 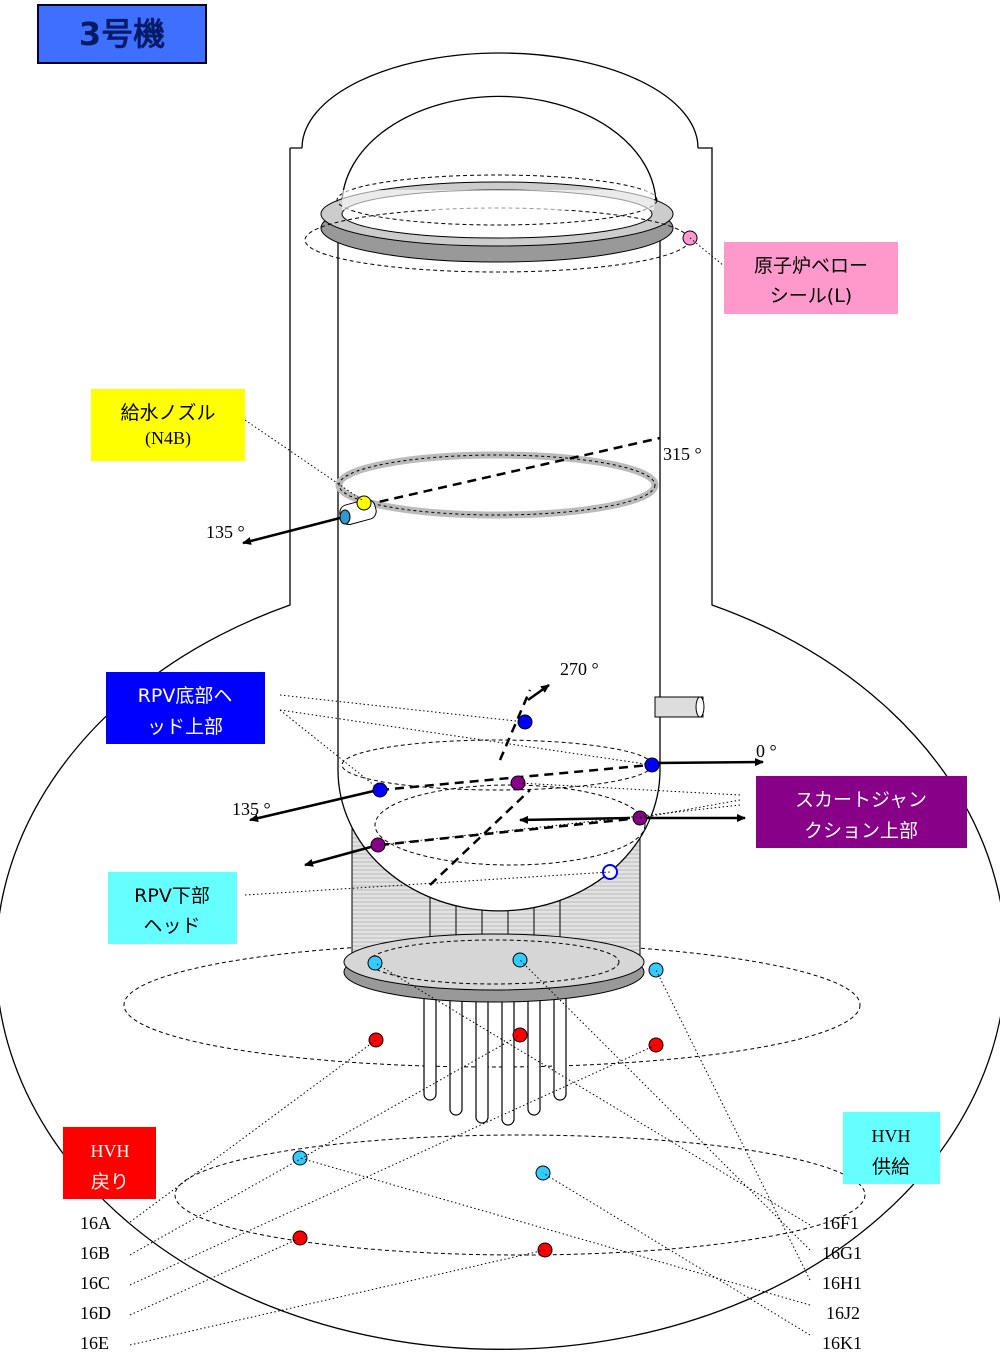 I want to click on point-id: 16F1, so click(x=840, y=1223).